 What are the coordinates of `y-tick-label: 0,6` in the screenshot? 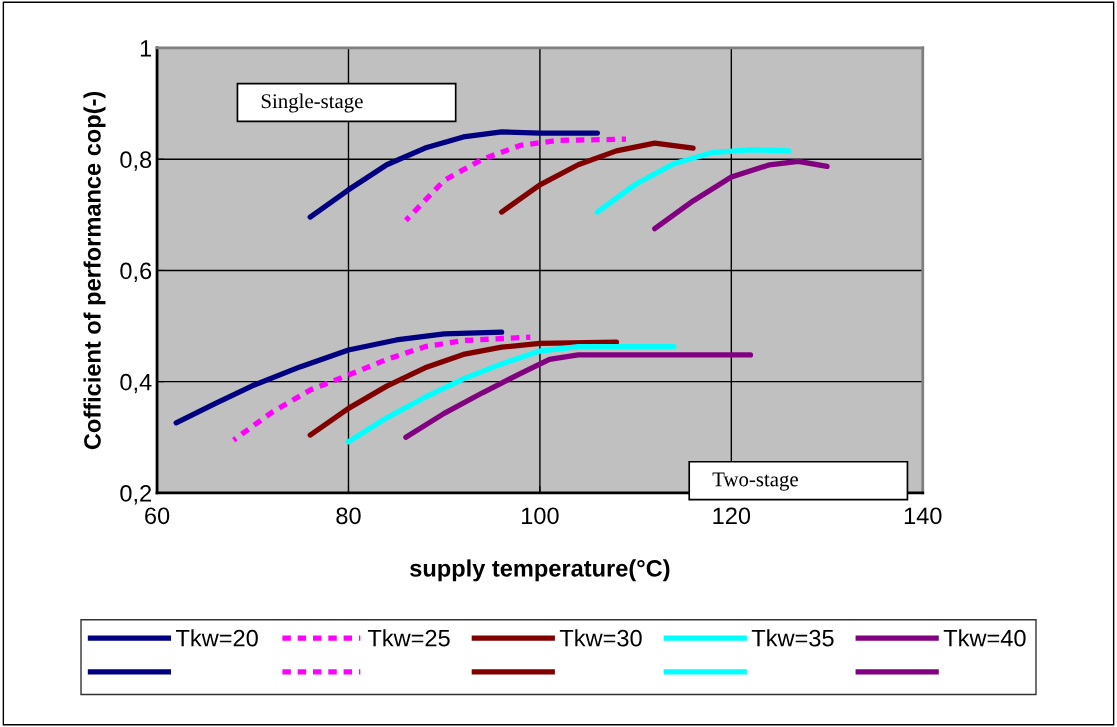 It's located at (136, 272).